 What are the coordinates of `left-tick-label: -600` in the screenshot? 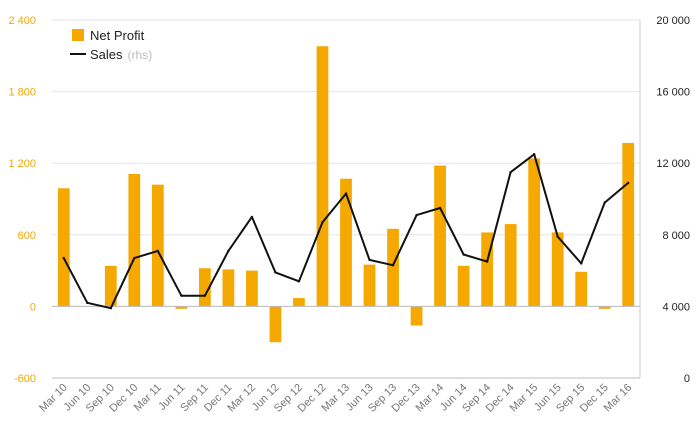 It's located at (25, 379).